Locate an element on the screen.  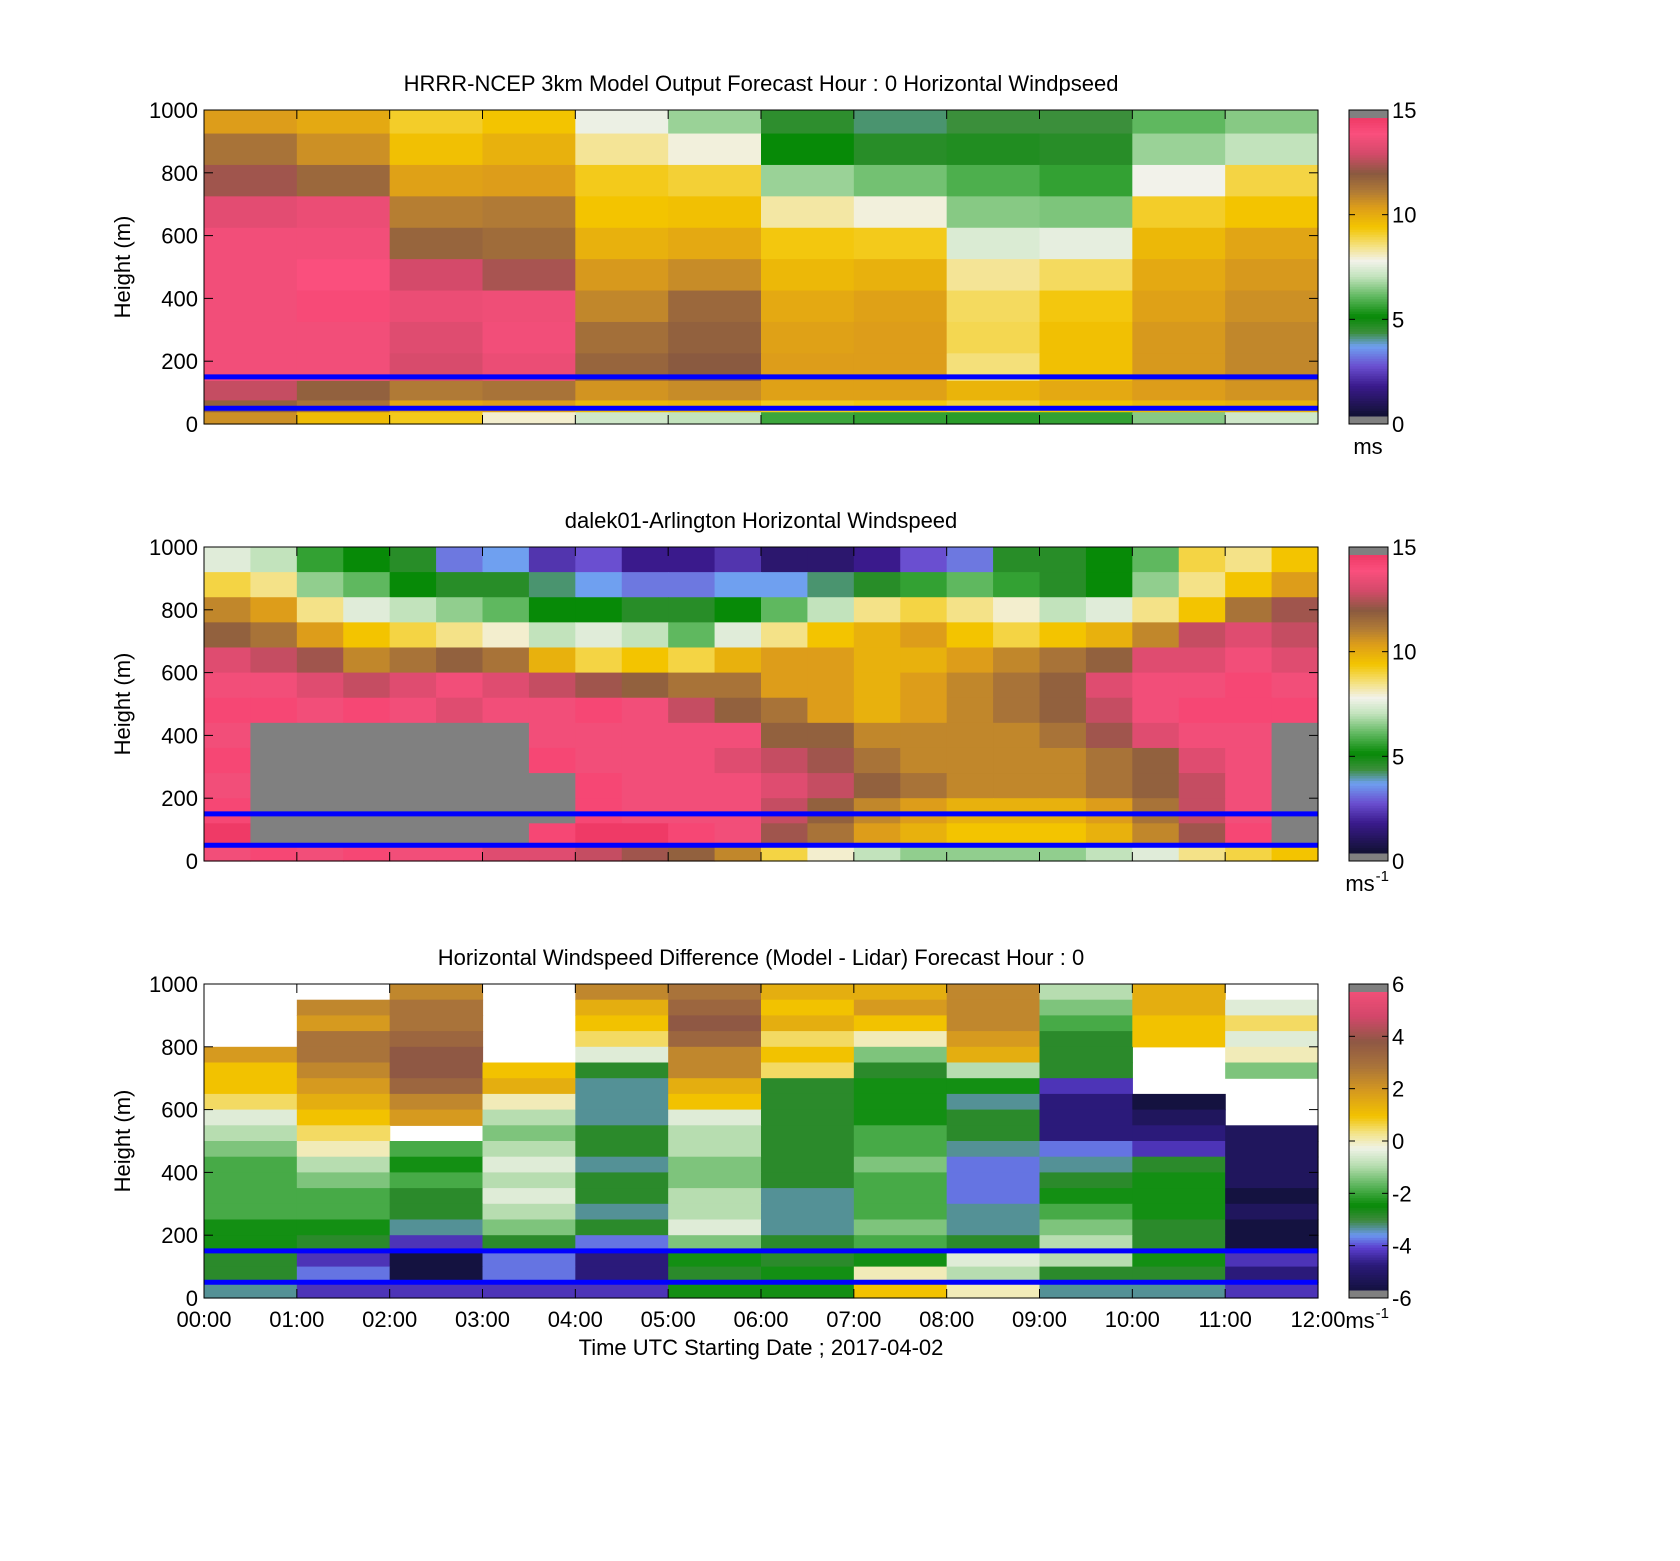
x-tick-label: 09:00 is located at coordinates (1039, 1319).